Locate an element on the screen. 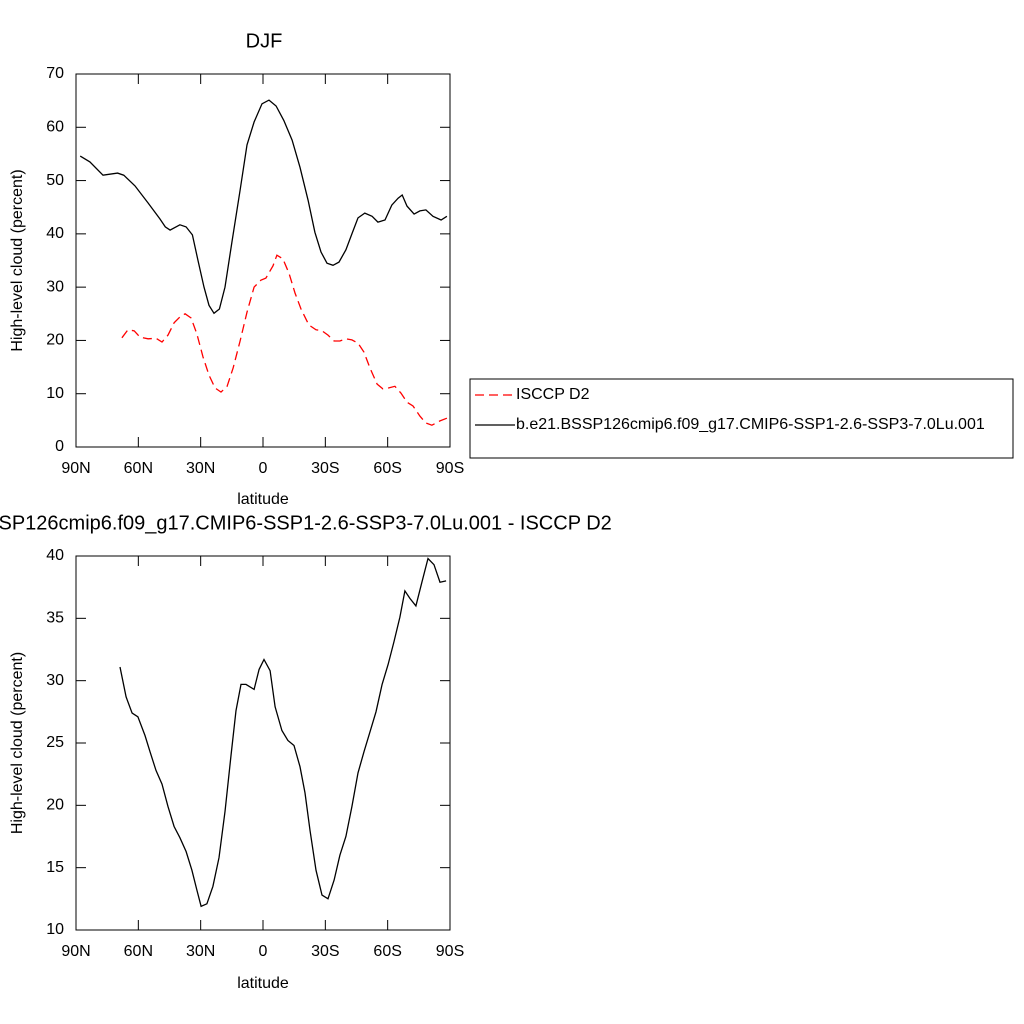 The height and width of the screenshot is (1024, 1024). legend-box is located at coordinates (741, 418).